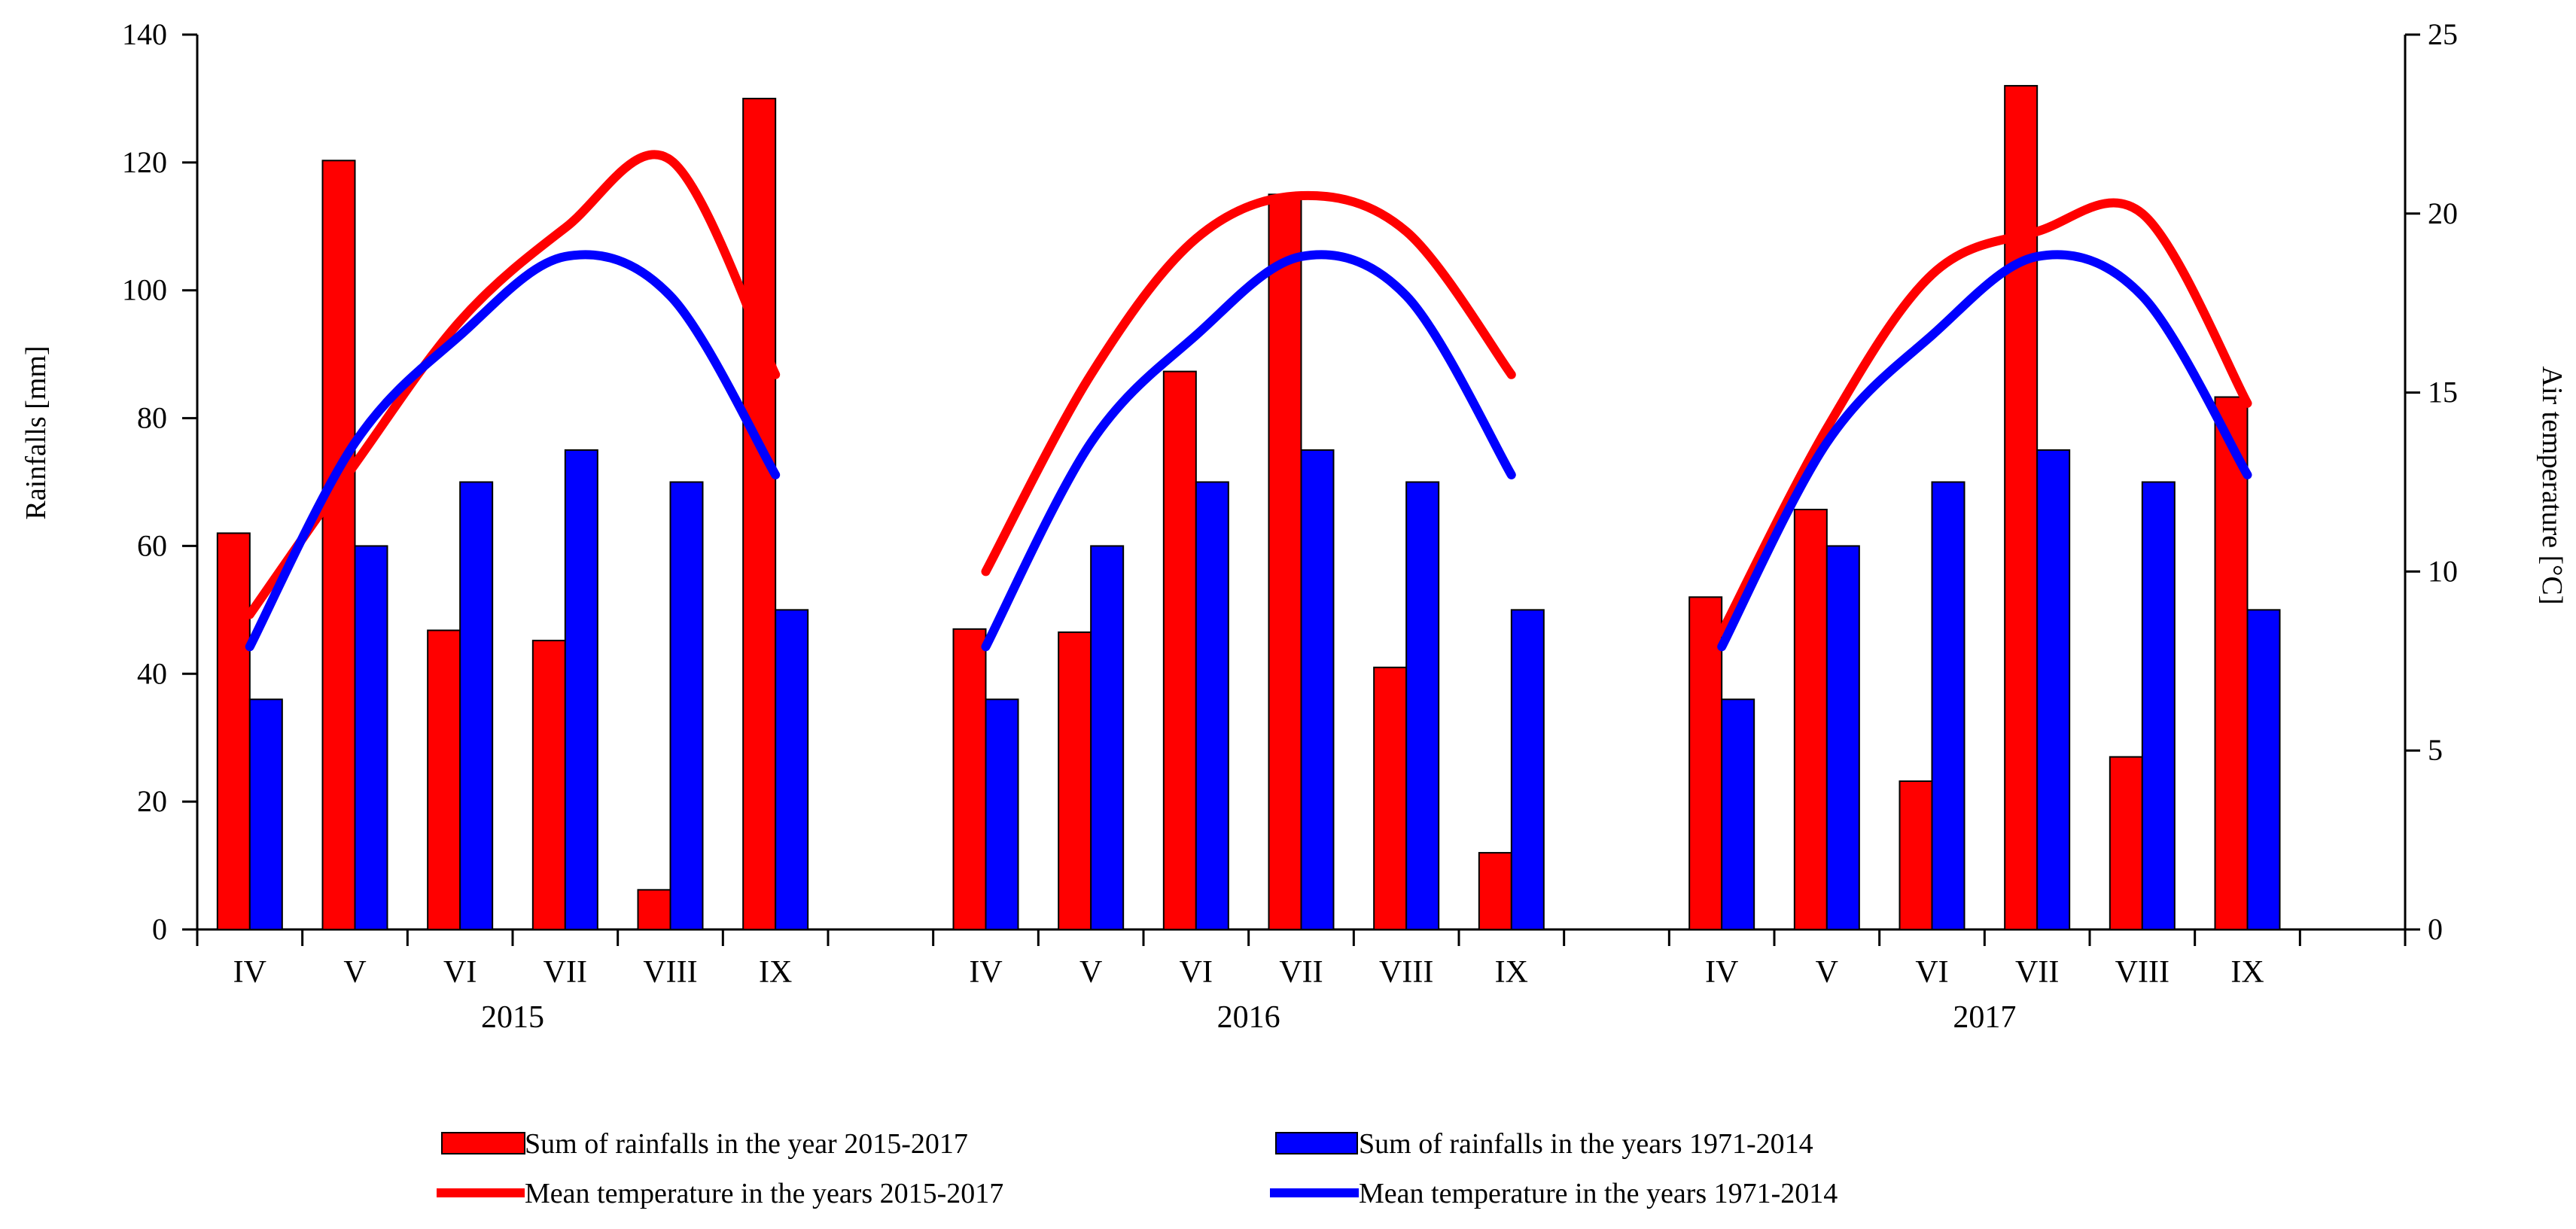 The width and height of the screenshot is (2576, 1229). Describe the element at coordinates (152, 801) in the screenshot. I see `y-left-tick-label: 20` at that location.